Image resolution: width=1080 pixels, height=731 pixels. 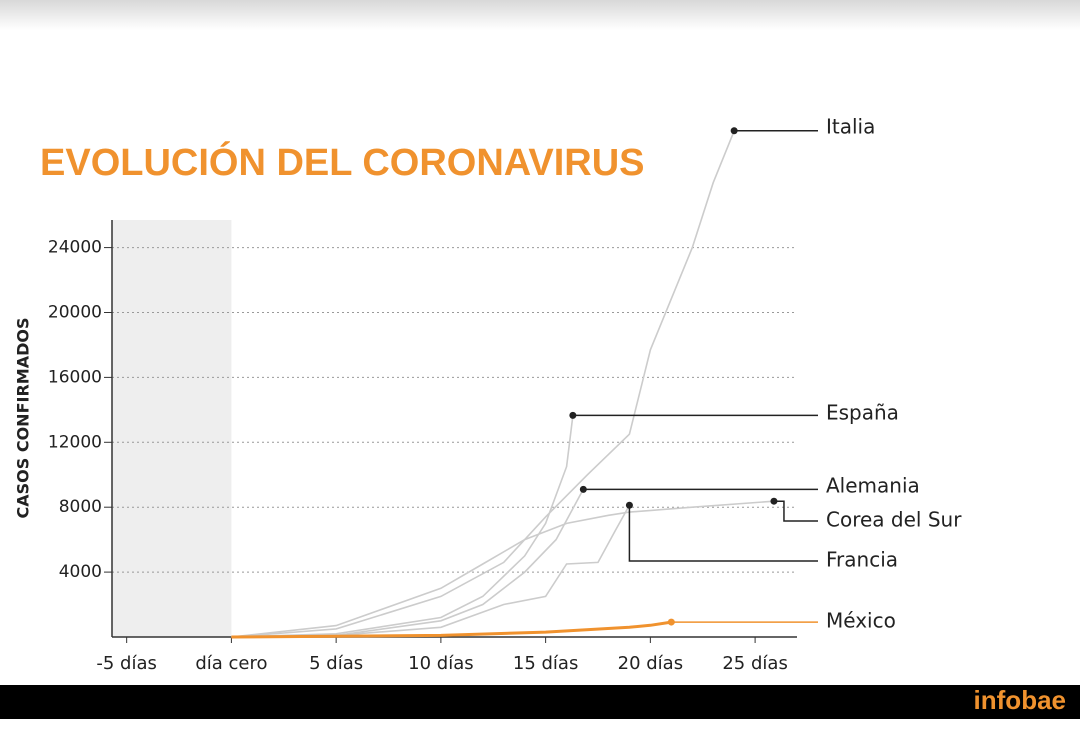 What do you see at coordinates (1020, 700) in the screenshot?
I see `brand-logo: infobae` at bounding box center [1020, 700].